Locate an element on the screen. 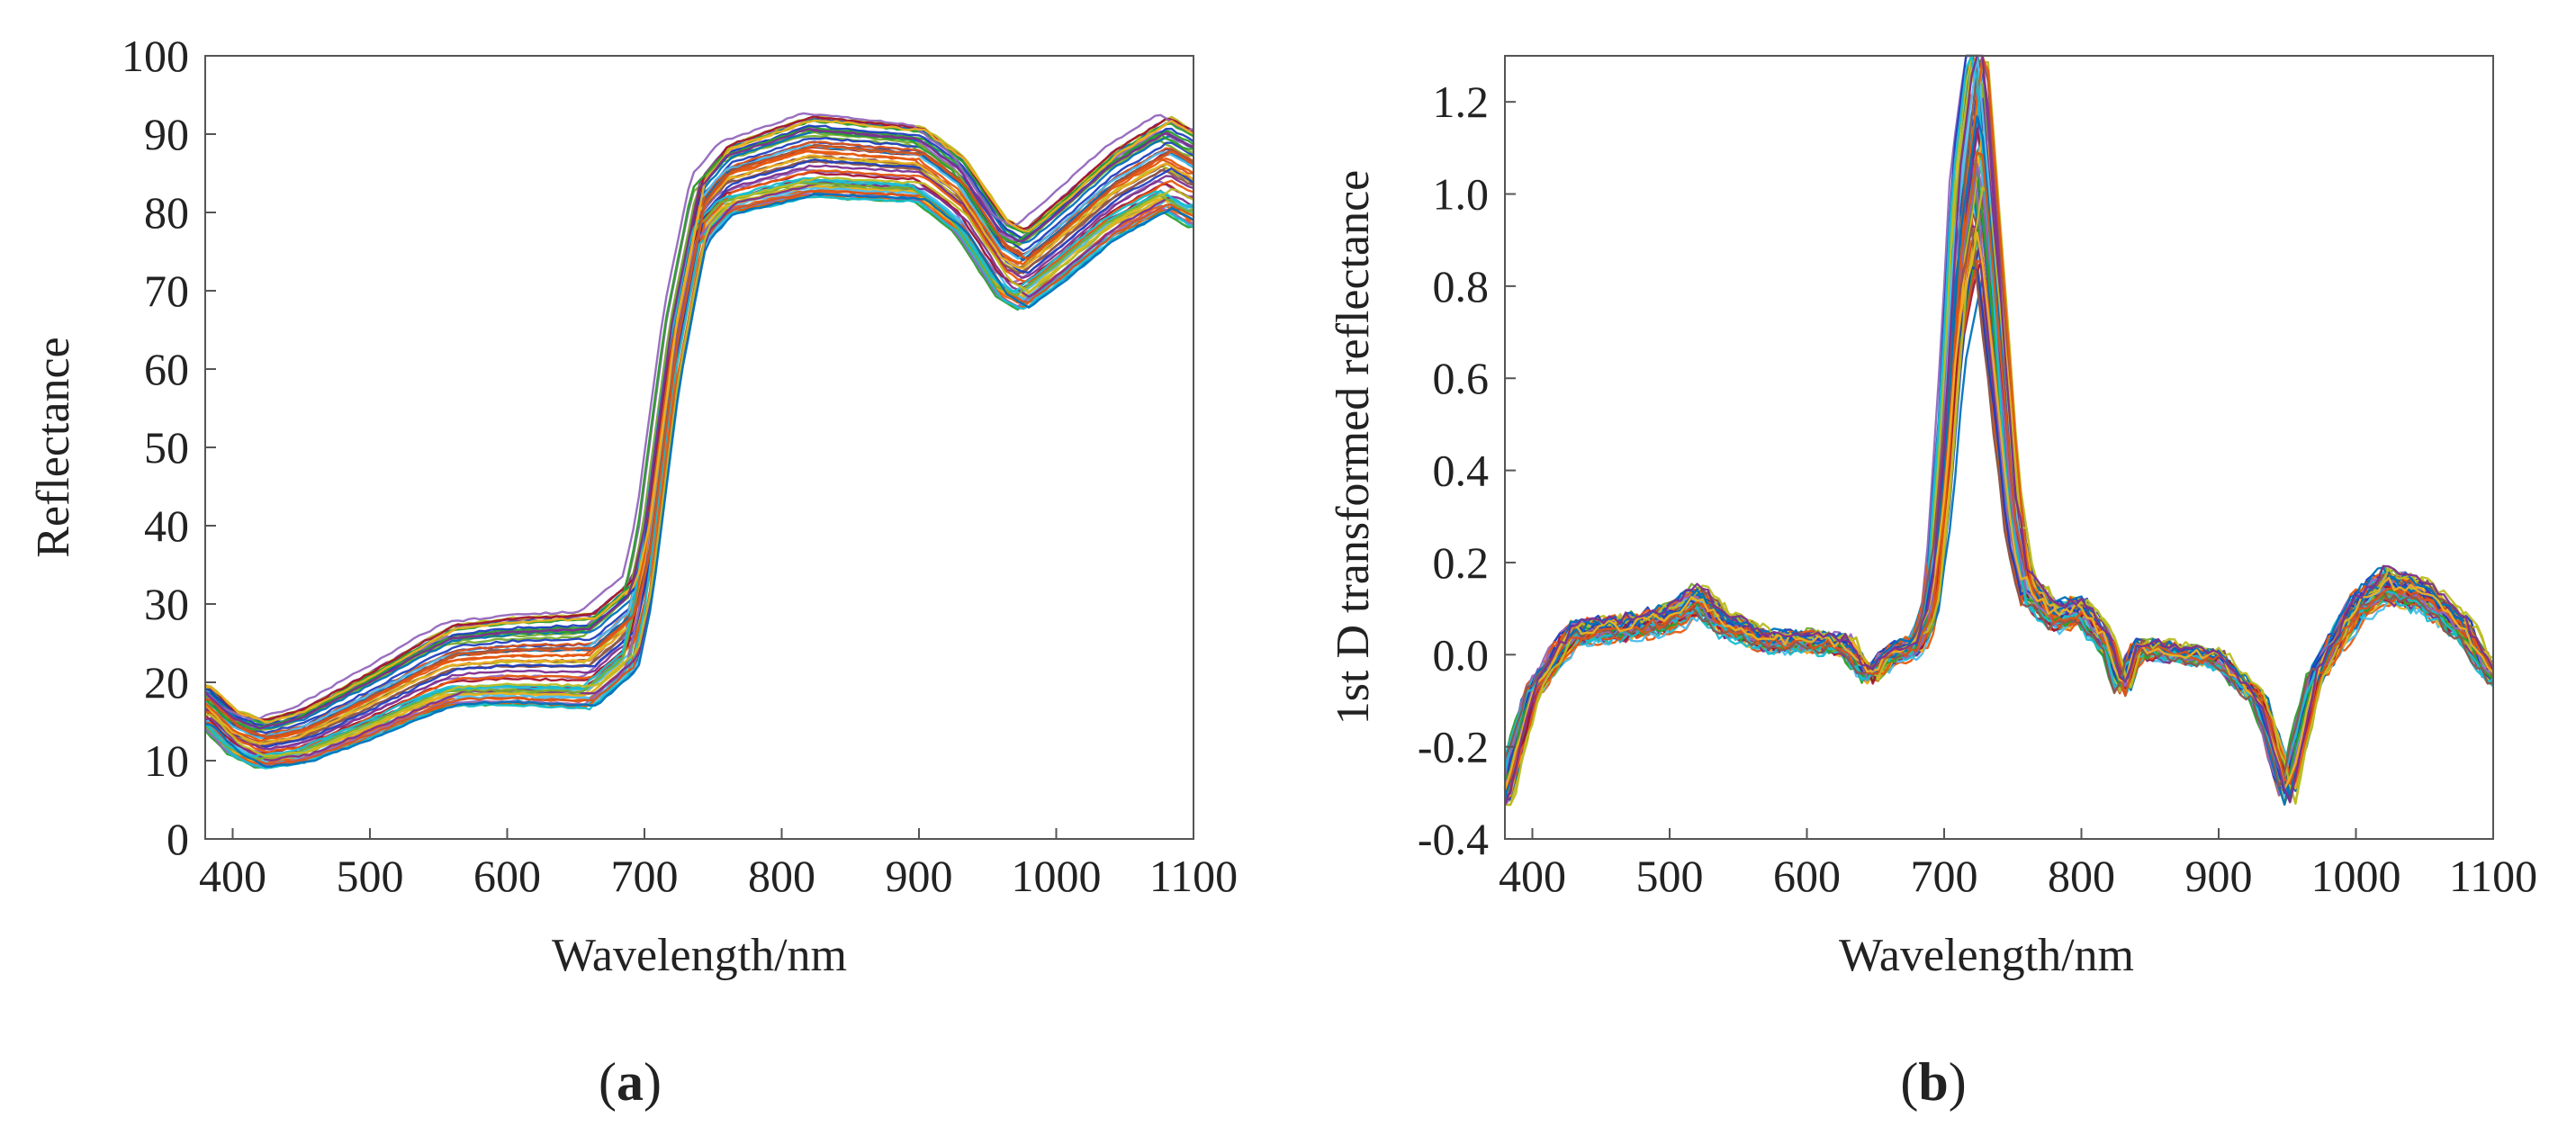  y-tick-label: 50 is located at coordinates (166, 447).